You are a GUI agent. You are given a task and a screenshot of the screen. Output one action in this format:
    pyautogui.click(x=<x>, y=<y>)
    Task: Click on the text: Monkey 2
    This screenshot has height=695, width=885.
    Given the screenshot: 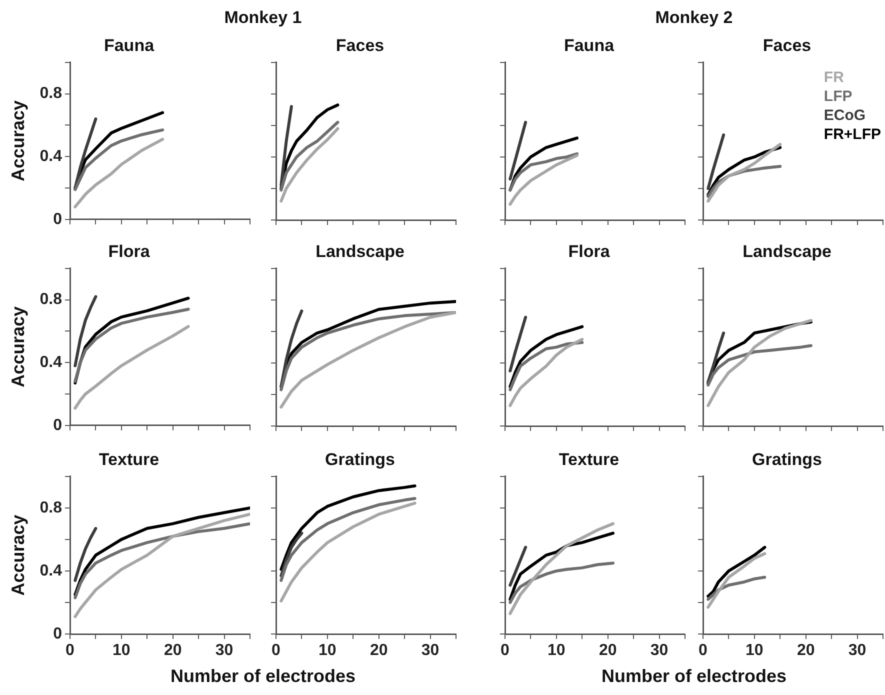 What is the action you would take?
    pyautogui.click(x=694, y=18)
    